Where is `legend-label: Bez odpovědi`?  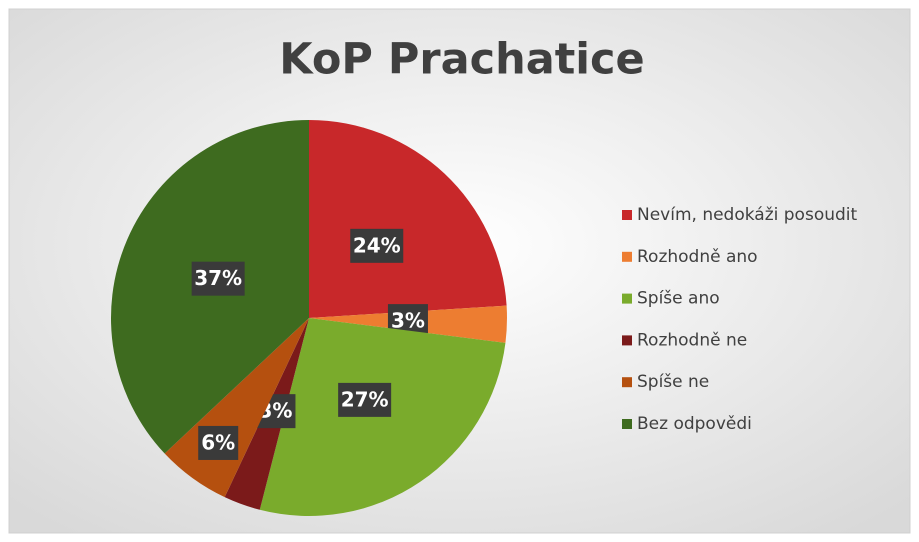 legend-label: Bez odpovědi is located at coordinates (694, 424).